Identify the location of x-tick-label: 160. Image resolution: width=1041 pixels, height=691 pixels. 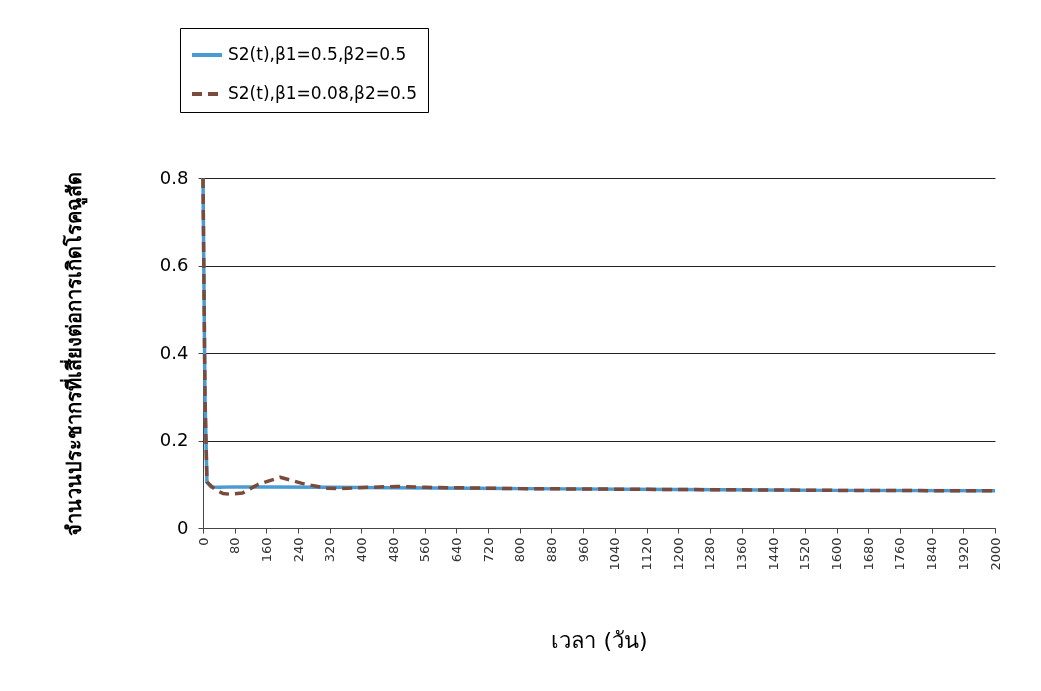
(266, 550).